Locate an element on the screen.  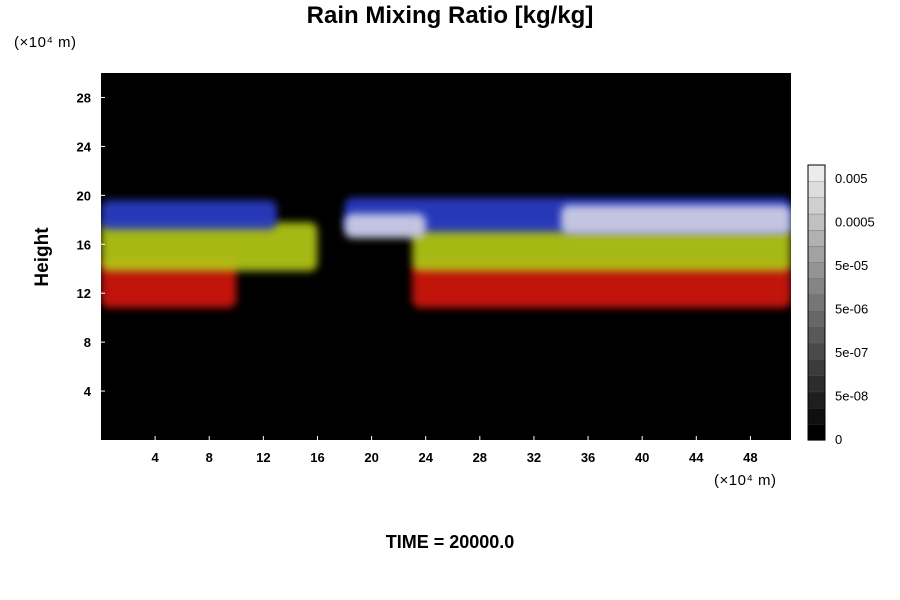
x-tick-label: 44 is located at coordinates (696, 457).